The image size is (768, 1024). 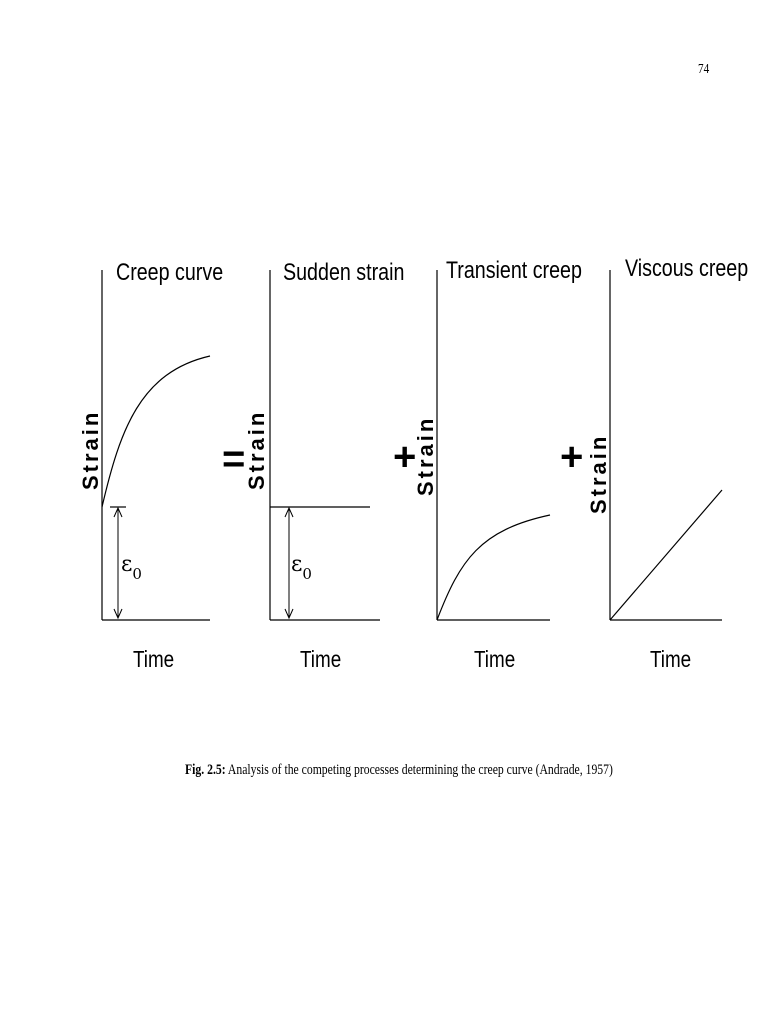 What do you see at coordinates (666, 555) in the screenshot?
I see `viscous-creep-line` at bounding box center [666, 555].